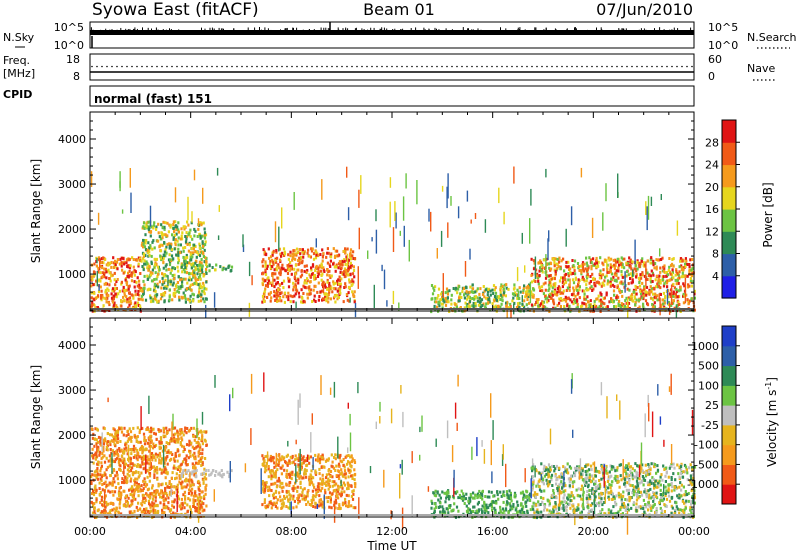 The width and height of the screenshot is (800, 558). What do you see at coordinates (729, 287) in the screenshot?
I see `power-colorbar-segment` at bounding box center [729, 287].